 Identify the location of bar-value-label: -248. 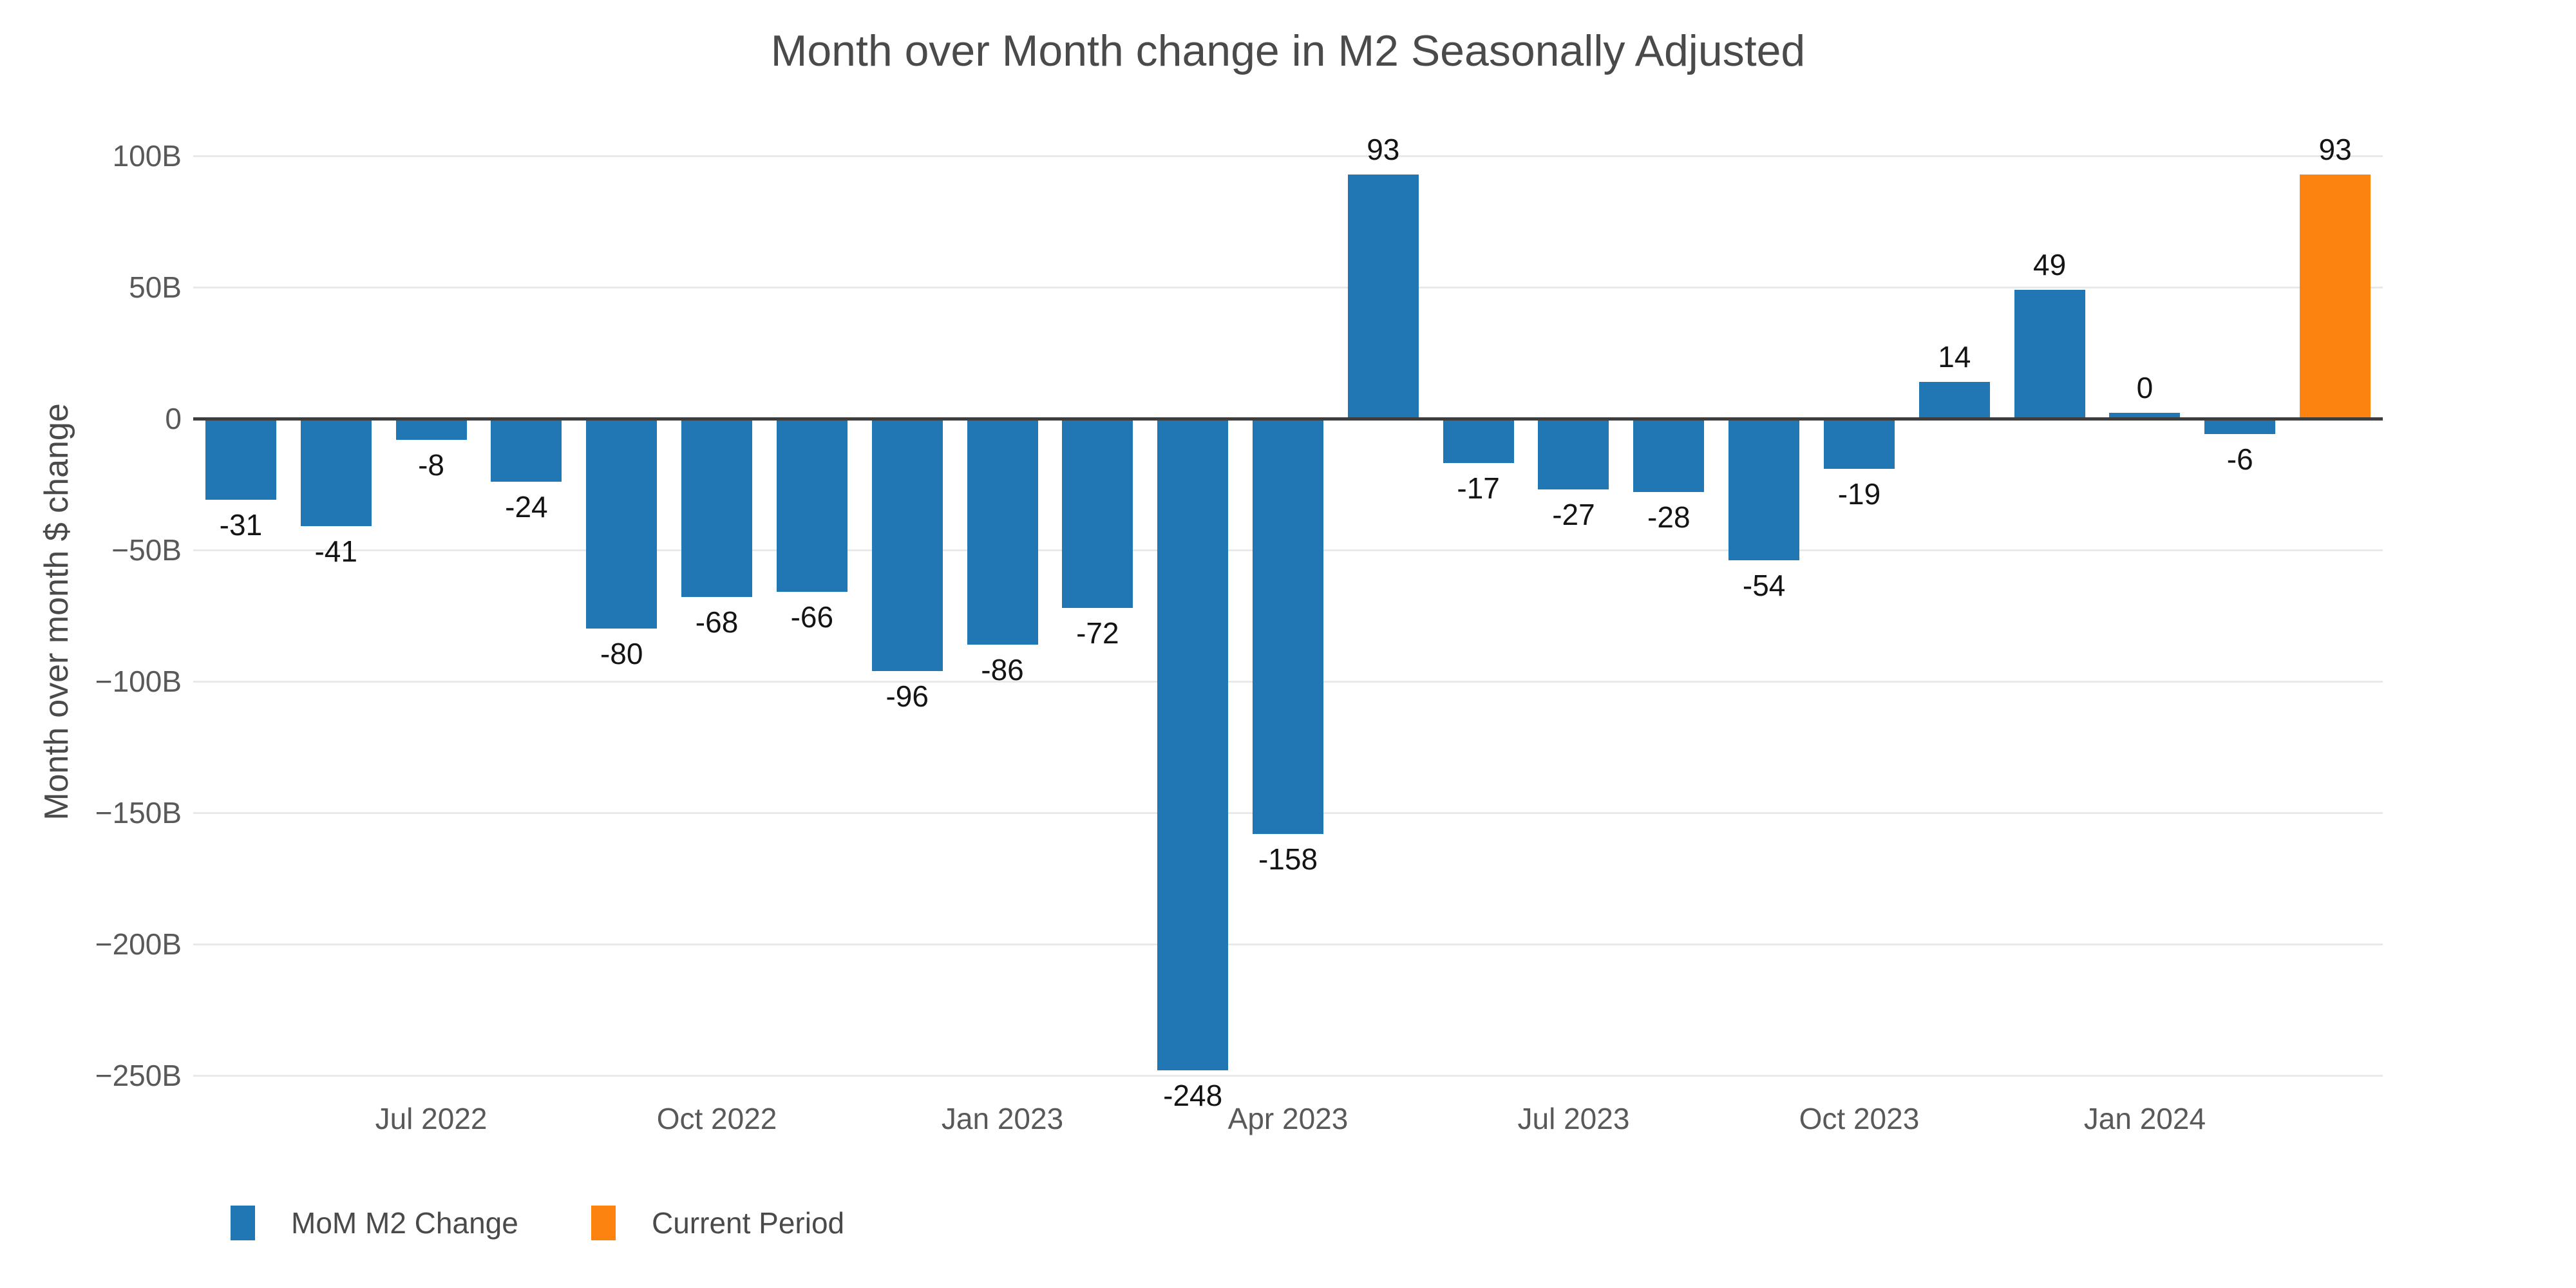
(1193, 1095).